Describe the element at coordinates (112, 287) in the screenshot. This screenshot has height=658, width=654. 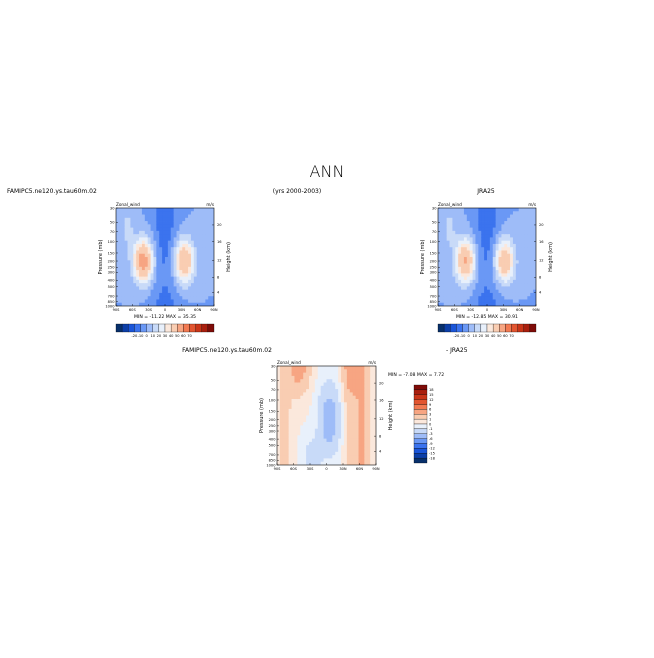
I see `y-tick-label: 500` at that location.